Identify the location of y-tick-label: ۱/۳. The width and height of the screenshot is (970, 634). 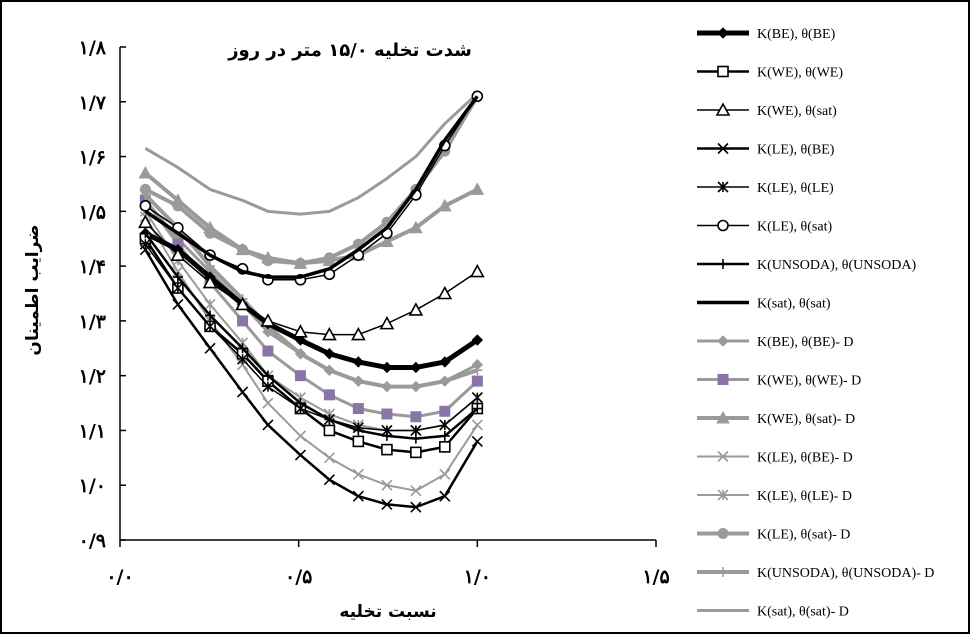
(93, 322).